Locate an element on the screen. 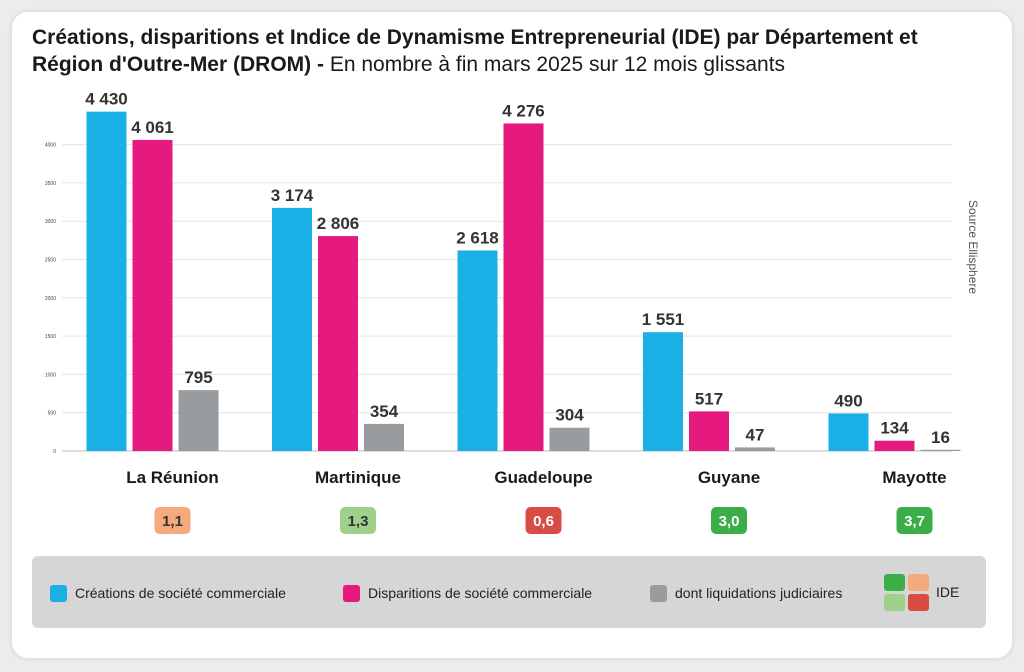 The width and height of the screenshot is (1024, 672). legend-swatch-disparitions is located at coordinates (351, 593).